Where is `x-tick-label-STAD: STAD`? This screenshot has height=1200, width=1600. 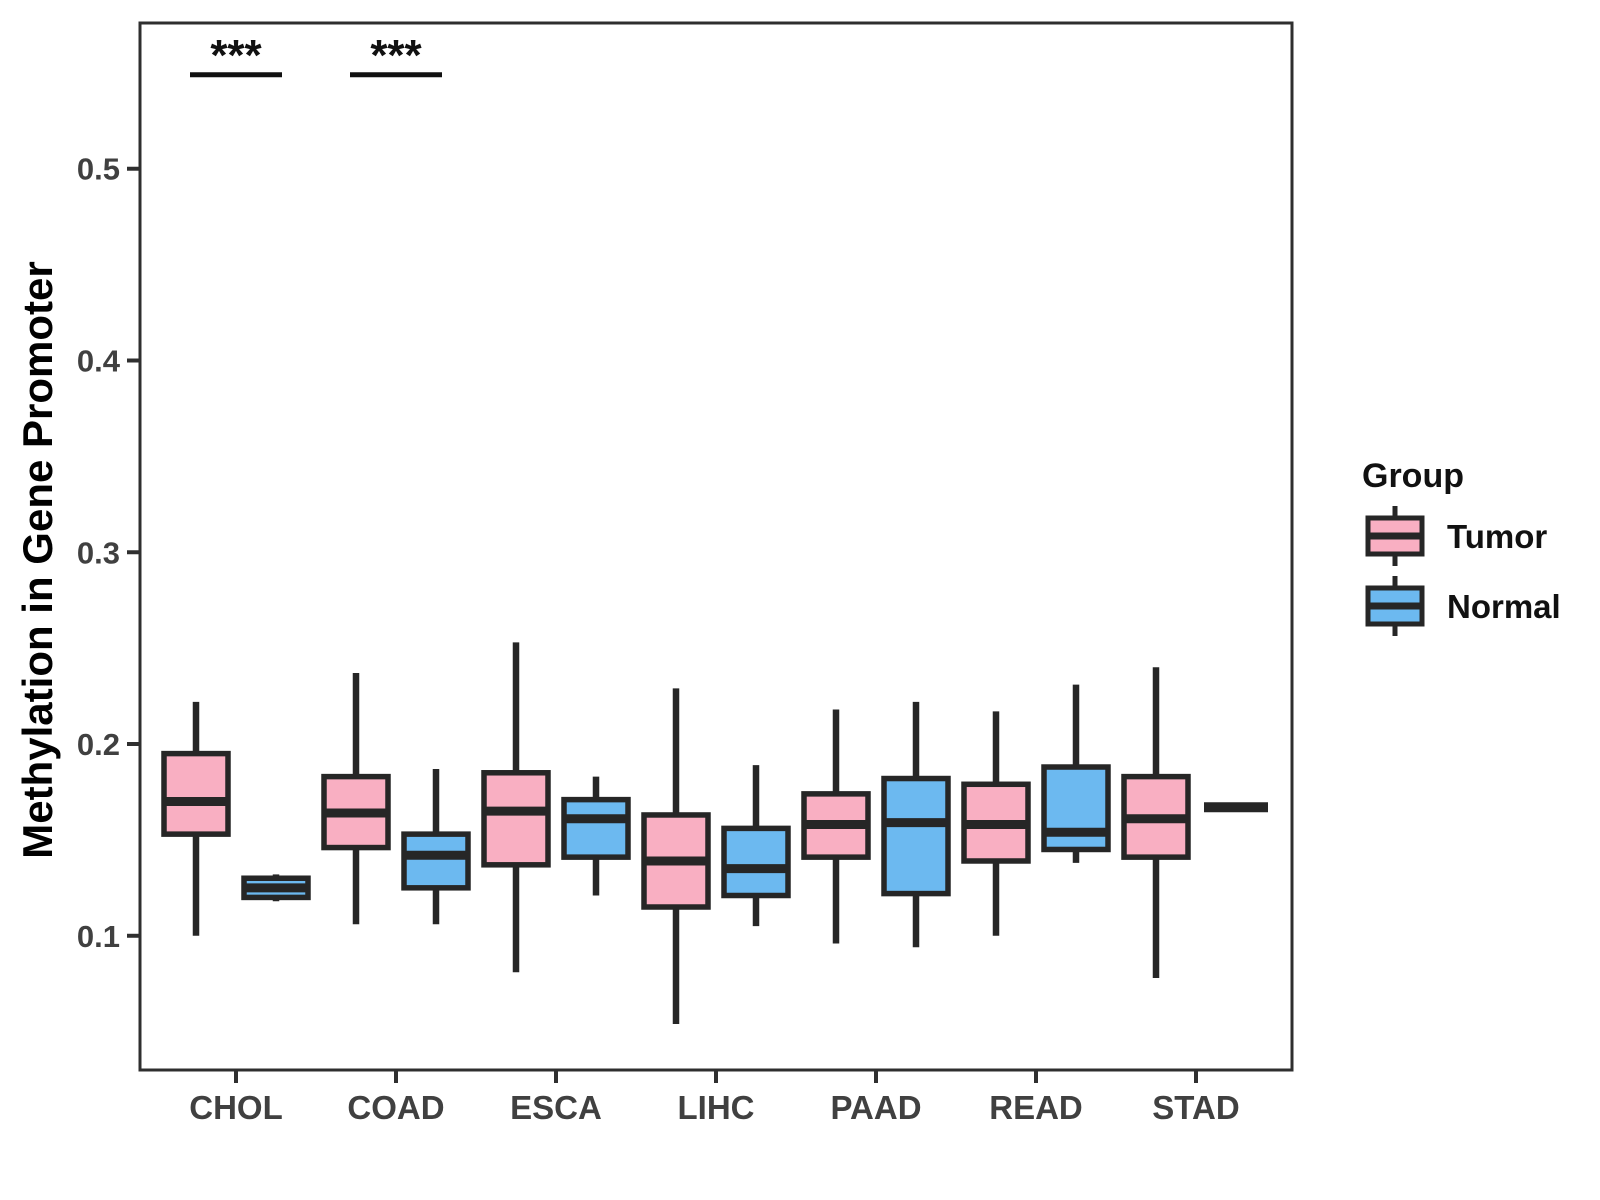 x-tick-label-STAD: STAD is located at coordinates (1195, 1107).